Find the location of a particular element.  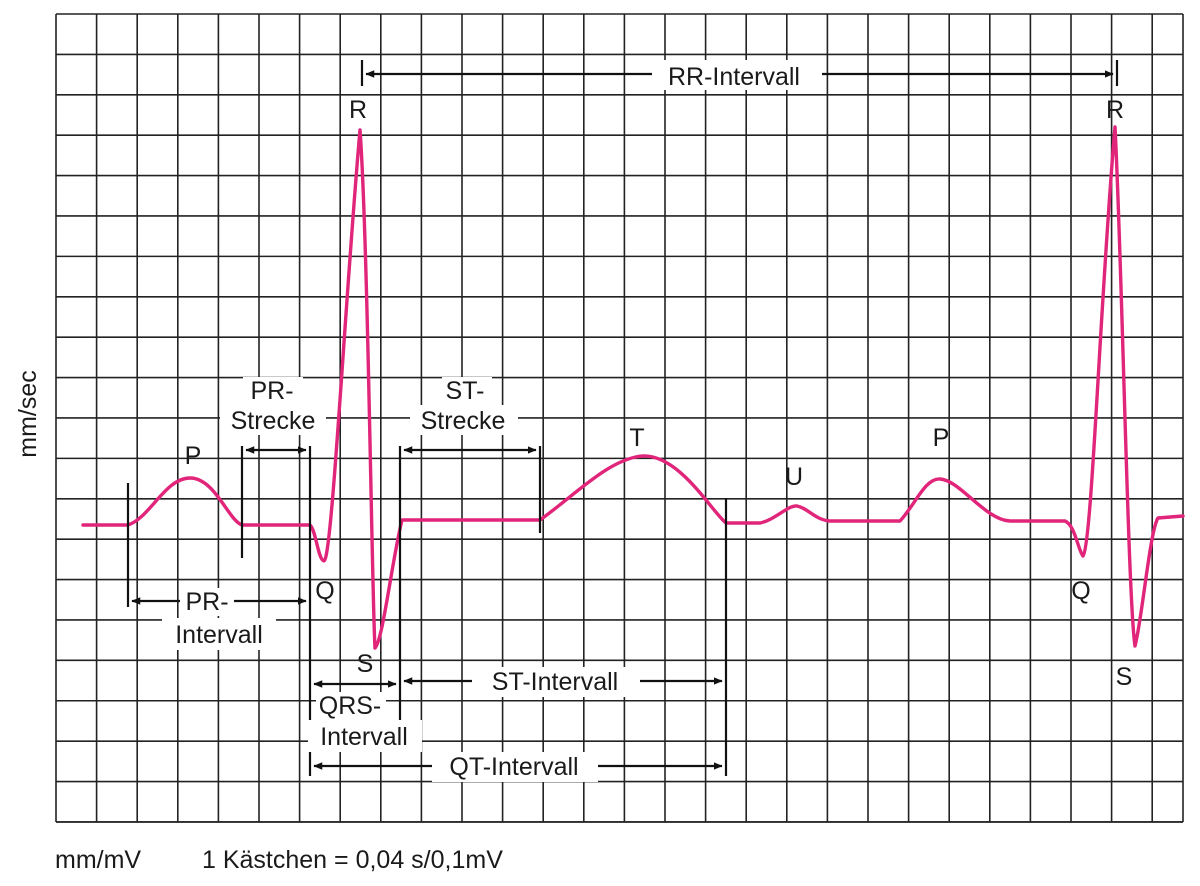

y-axis-label: mm/sec is located at coordinates (28, 414).